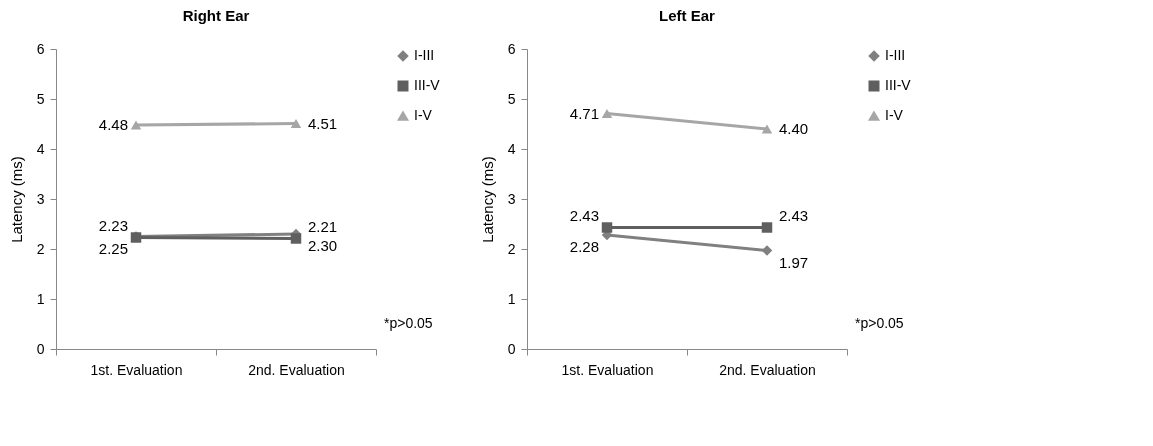 The width and height of the screenshot is (1153, 446). Describe the element at coordinates (216, 15) in the screenshot. I see `chart-title: Right Ear` at that location.